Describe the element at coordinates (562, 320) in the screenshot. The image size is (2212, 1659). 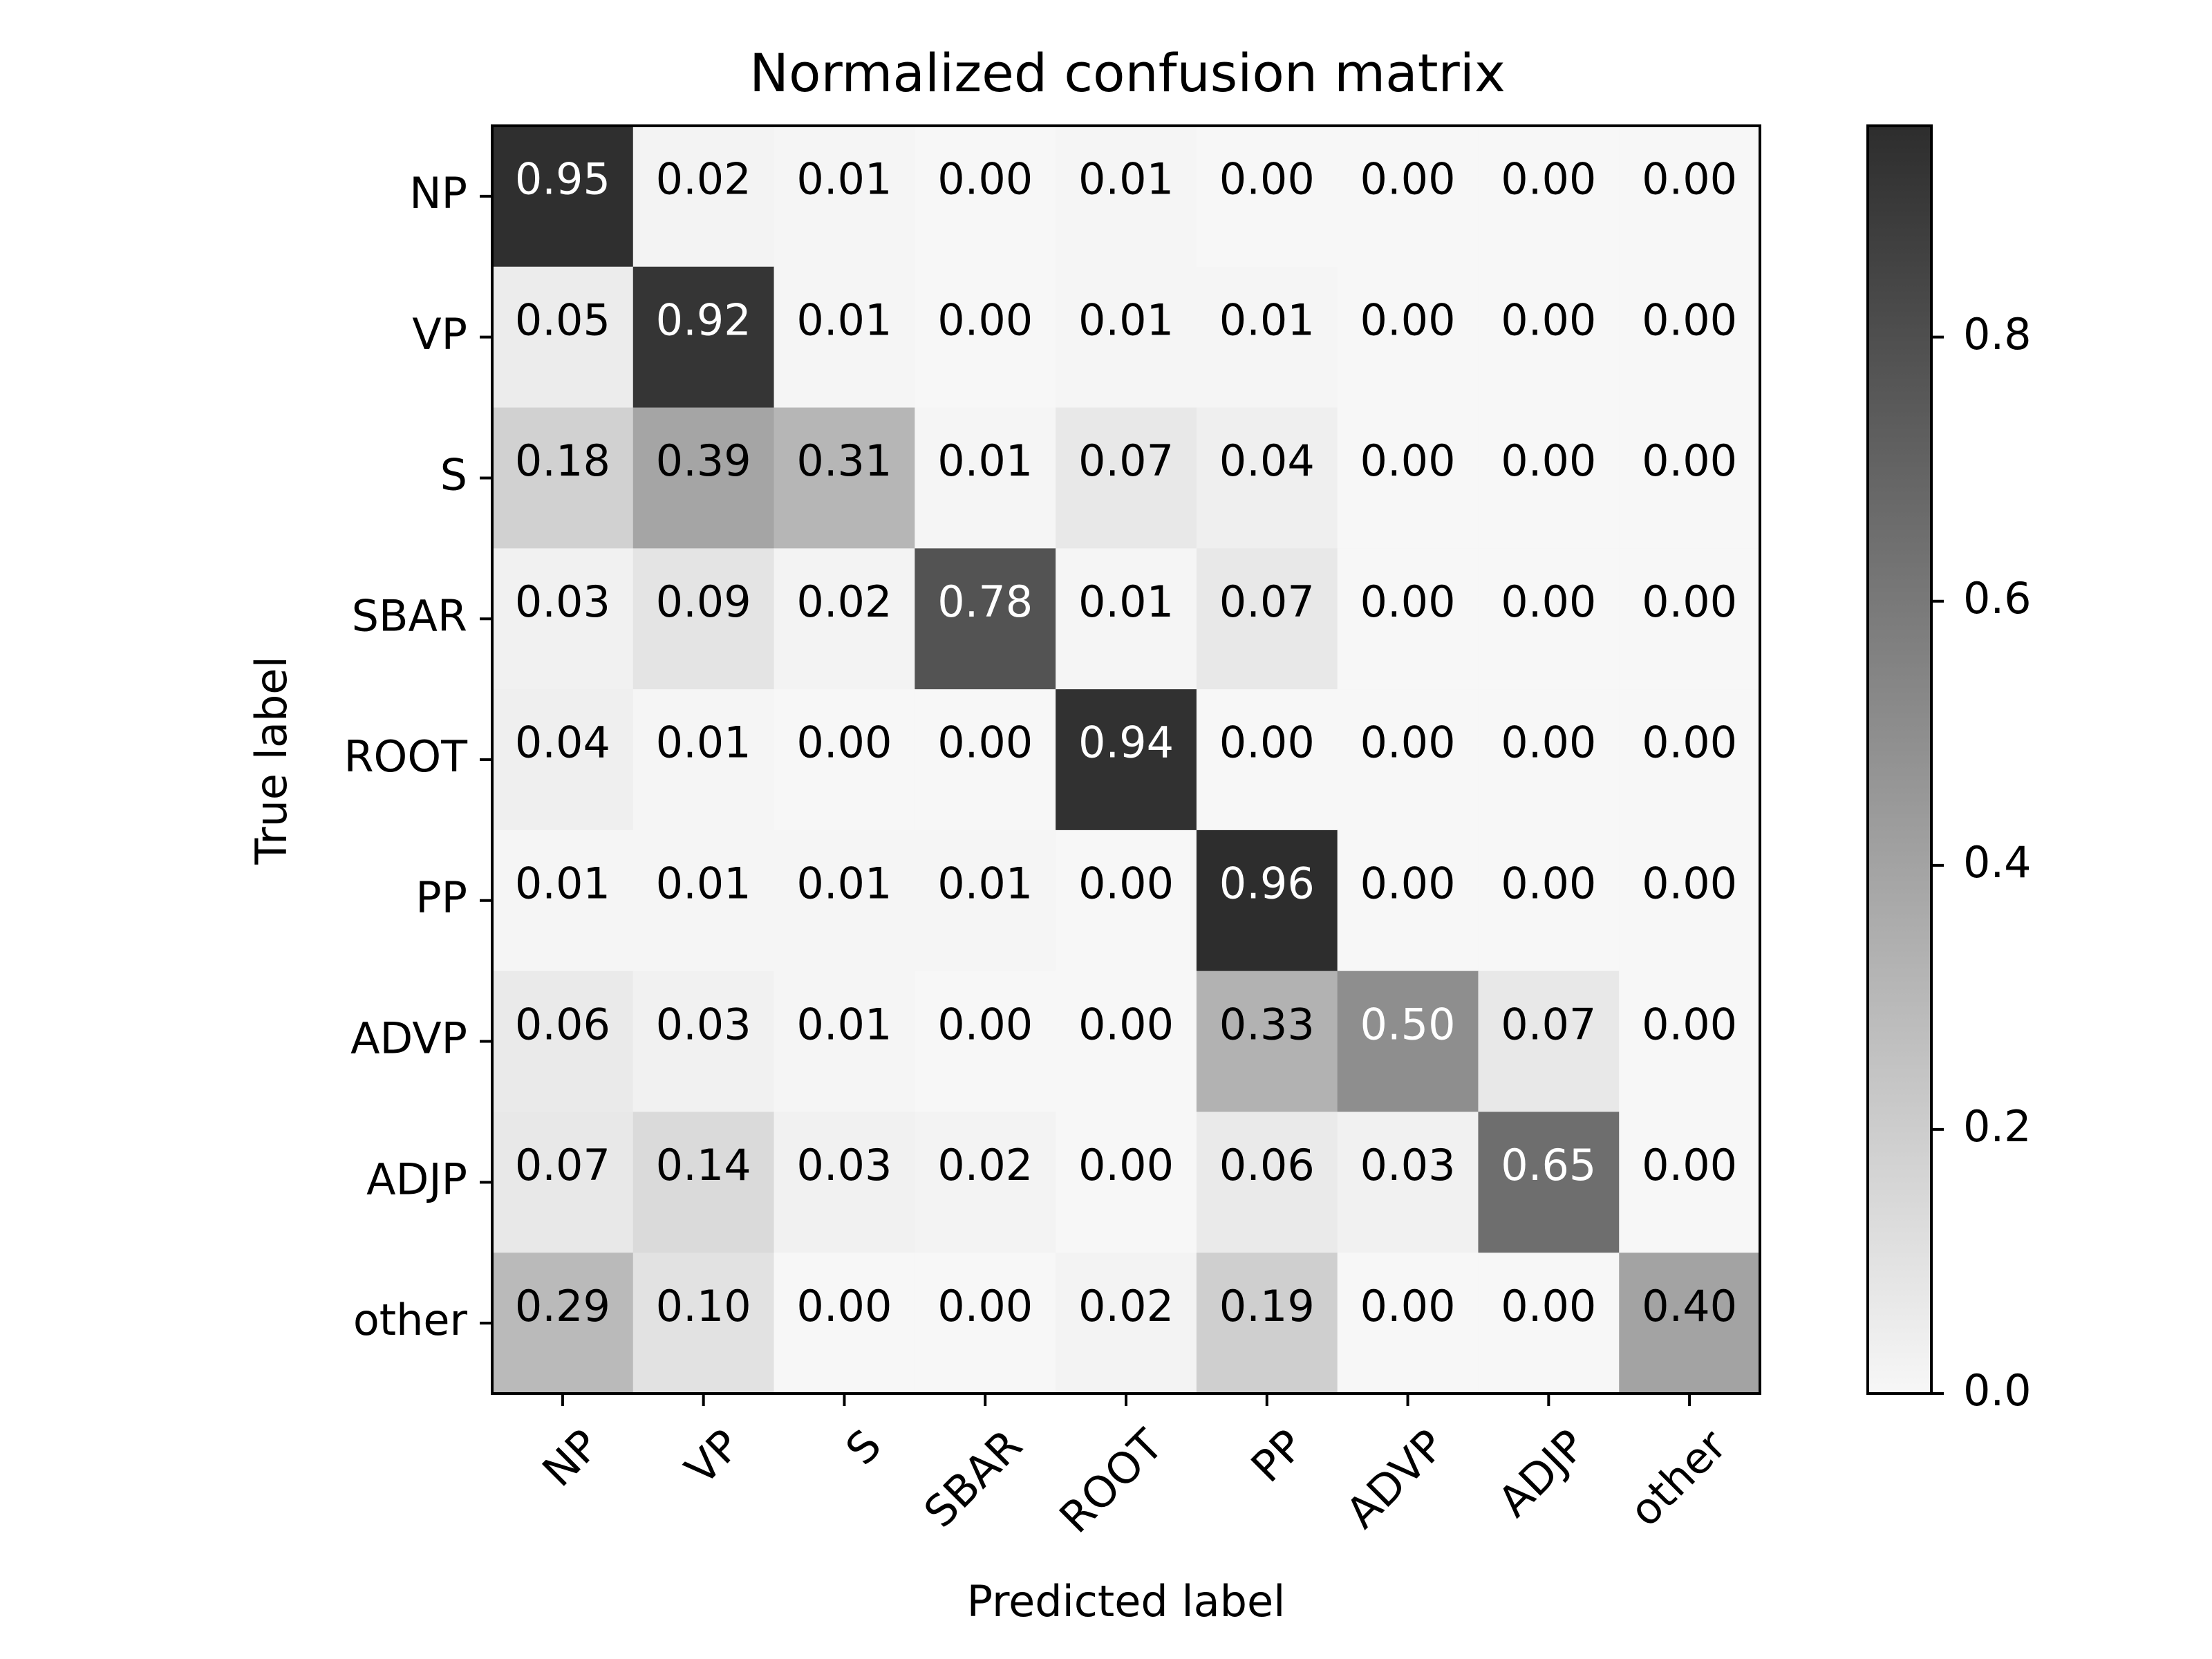
I see `cell-value-label: 0.05` at that location.